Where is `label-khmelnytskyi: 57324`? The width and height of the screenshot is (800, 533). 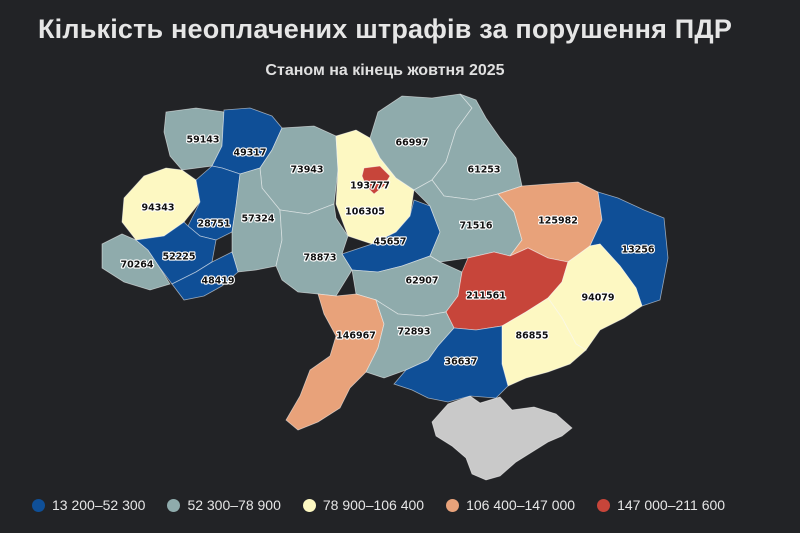
label-khmelnytskyi: 57324 is located at coordinates (257, 219).